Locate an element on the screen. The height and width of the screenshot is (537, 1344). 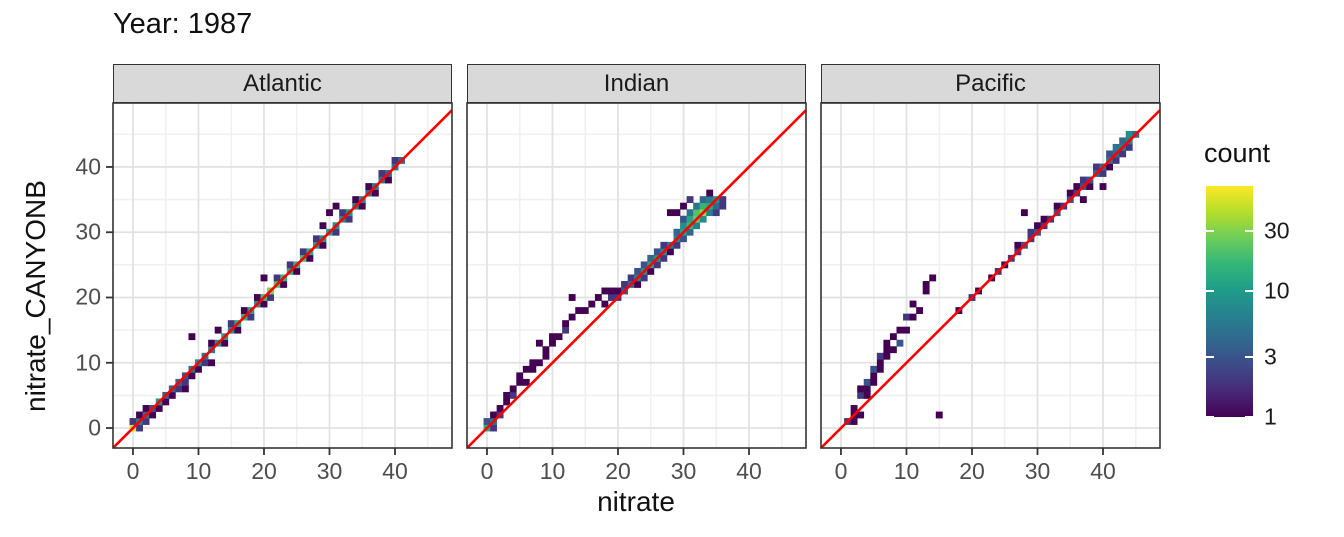
legend-tick-label: 1 is located at coordinates (1270, 416).